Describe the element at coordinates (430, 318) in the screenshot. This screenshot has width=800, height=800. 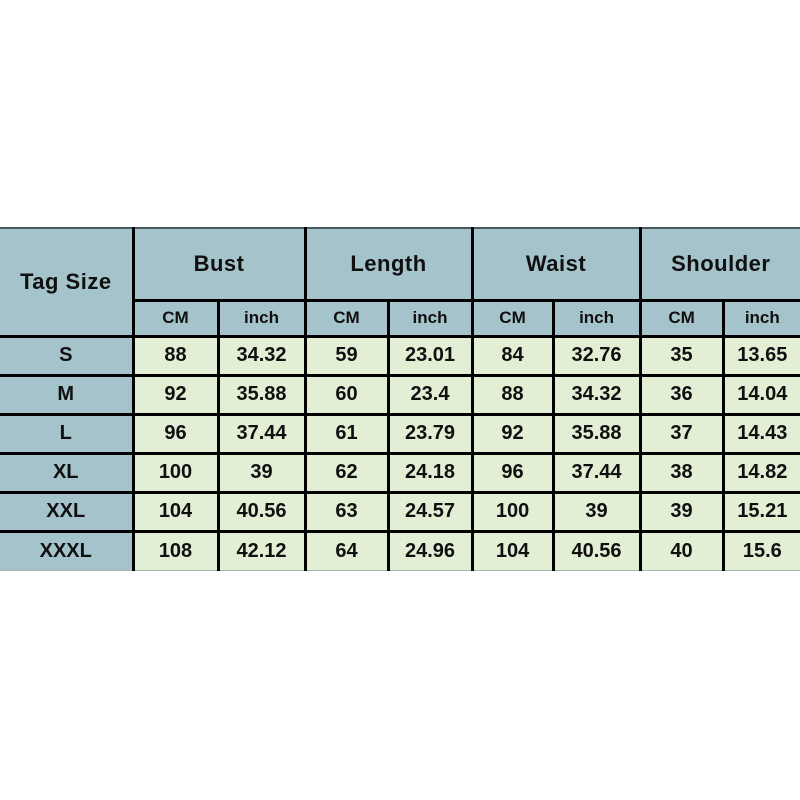
I see `unit-header-length-inch: inch` at that location.